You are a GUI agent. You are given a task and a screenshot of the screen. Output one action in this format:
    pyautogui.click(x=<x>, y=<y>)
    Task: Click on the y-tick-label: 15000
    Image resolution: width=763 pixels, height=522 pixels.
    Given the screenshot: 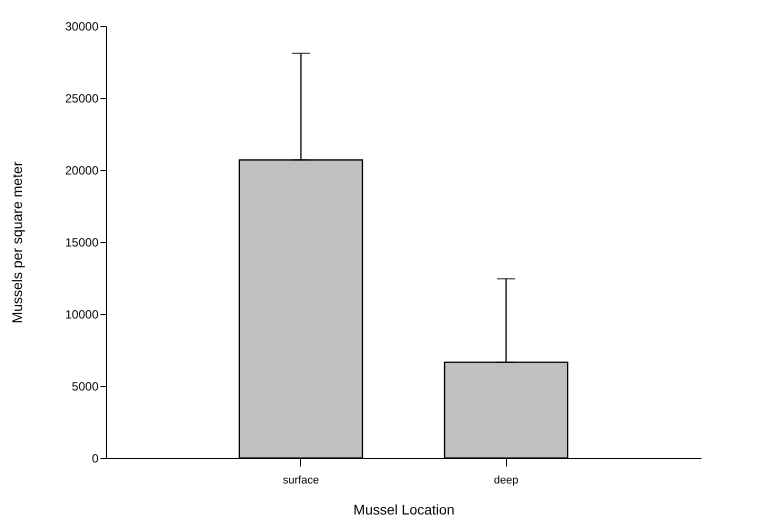 What is the action you would take?
    pyautogui.click(x=82, y=243)
    